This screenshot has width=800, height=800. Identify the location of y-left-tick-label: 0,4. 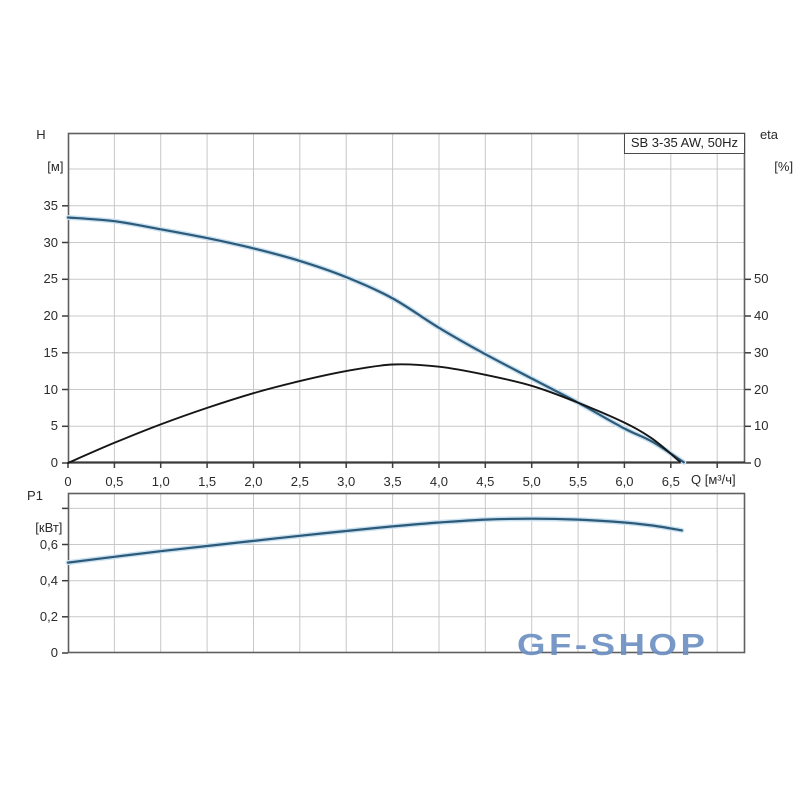
(48, 580).